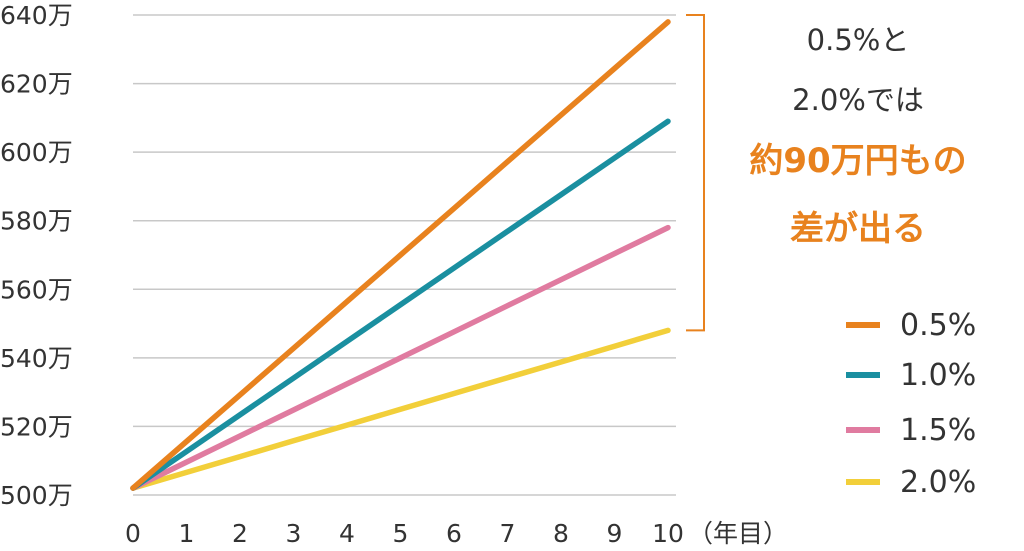  What do you see at coordinates (294, 533) in the screenshot?
I see `x-tick-label: 3` at bounding box center [294, 533].